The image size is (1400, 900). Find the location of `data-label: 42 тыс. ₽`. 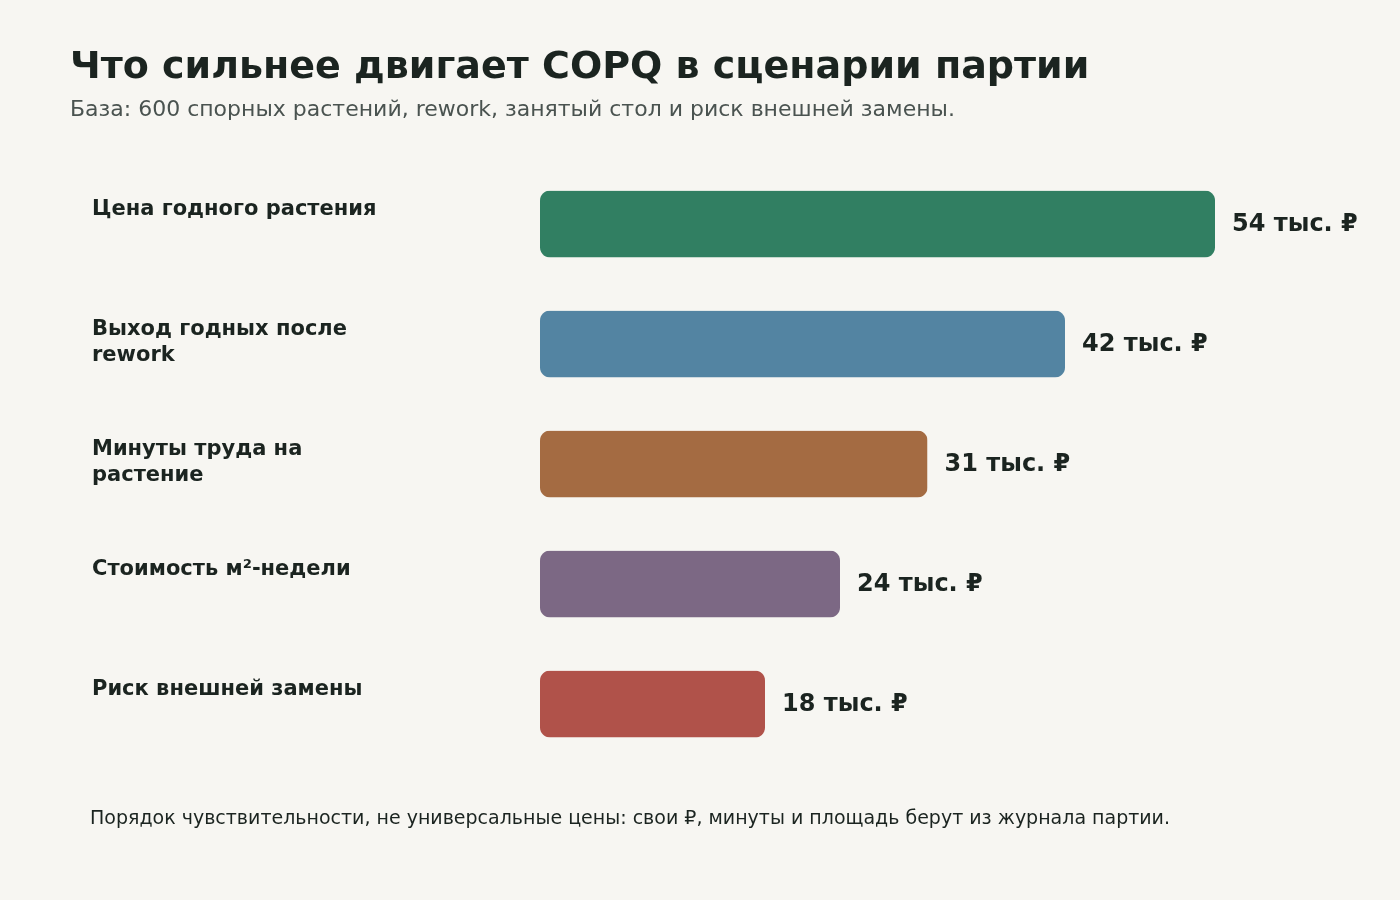

data-label: 42 тыс. ₽ is located at coordinates (1145, 343).